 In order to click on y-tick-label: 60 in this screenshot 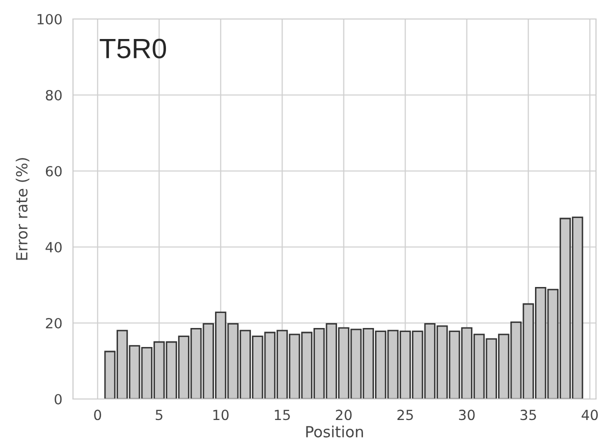, I will do `click(54, 171)`.